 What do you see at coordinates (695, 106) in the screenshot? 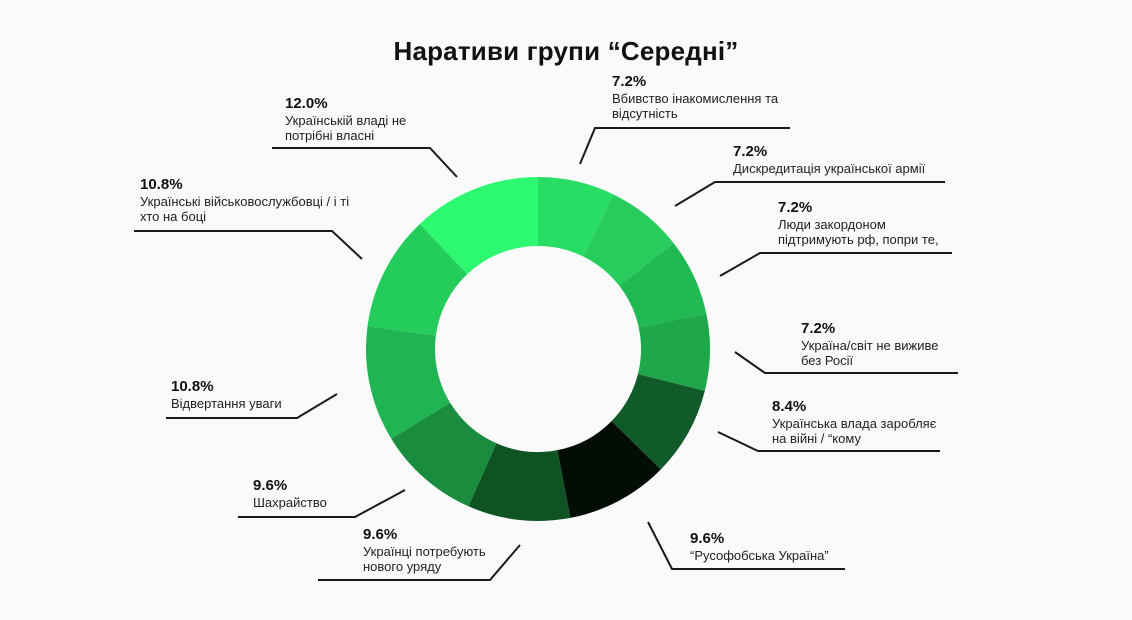
I see `slice-label-text: Вбивство інакомислення та відсутність` at bounding box center [695, 106].